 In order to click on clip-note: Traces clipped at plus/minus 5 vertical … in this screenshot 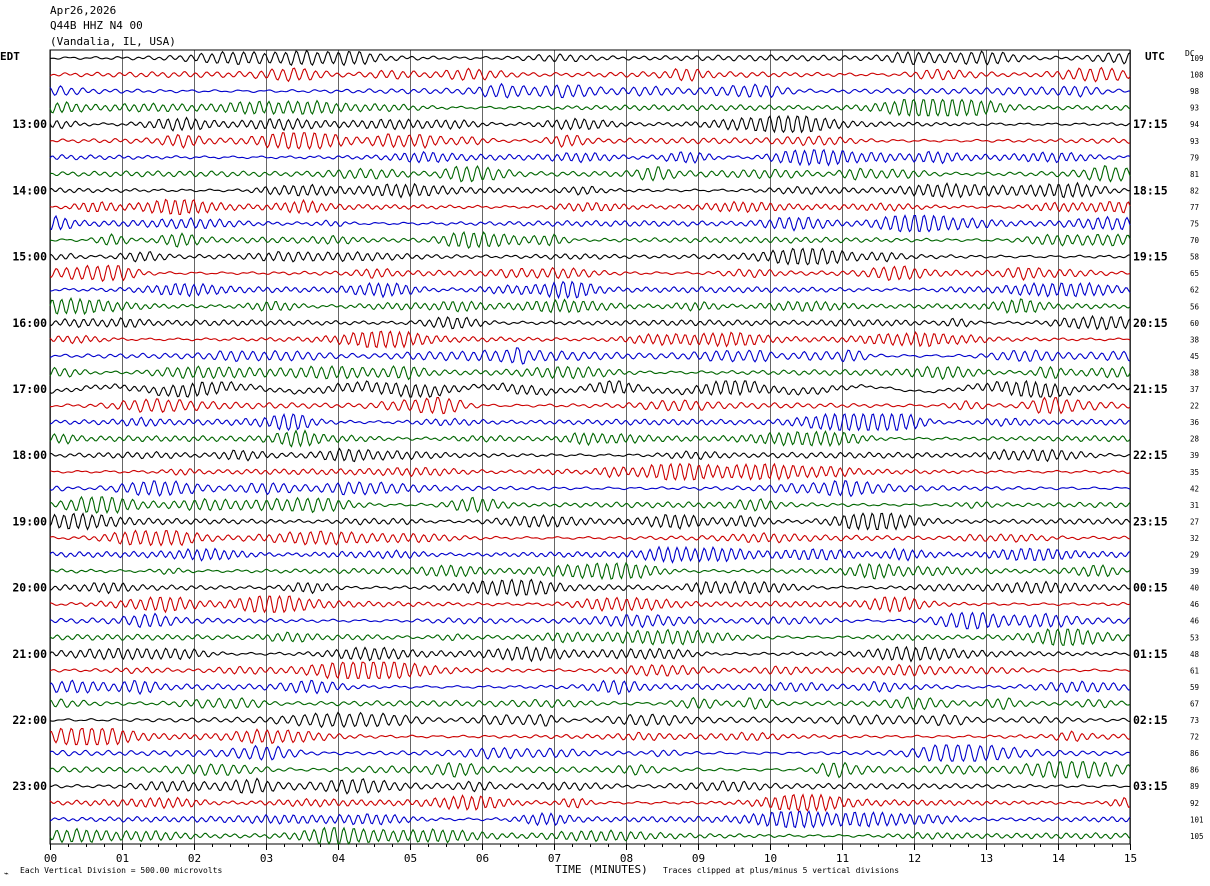, I will do `click(781, 870)`.